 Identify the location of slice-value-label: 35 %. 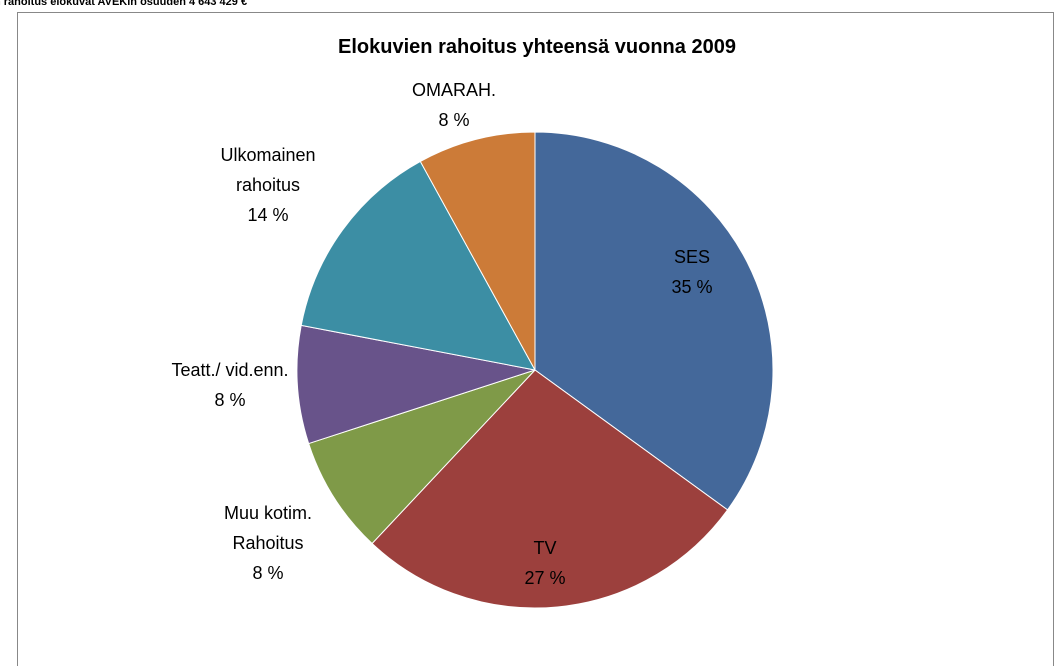
(692, 287).